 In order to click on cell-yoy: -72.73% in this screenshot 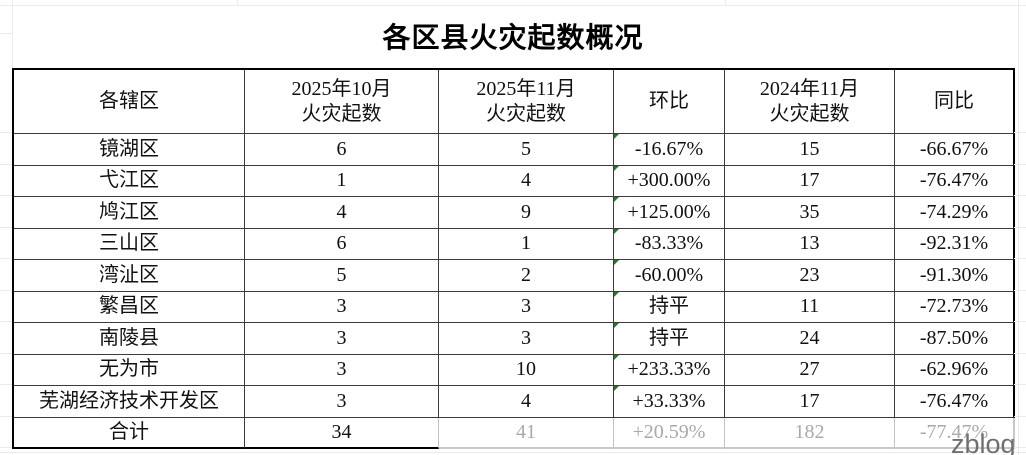, I will do `click(955, 307)`.